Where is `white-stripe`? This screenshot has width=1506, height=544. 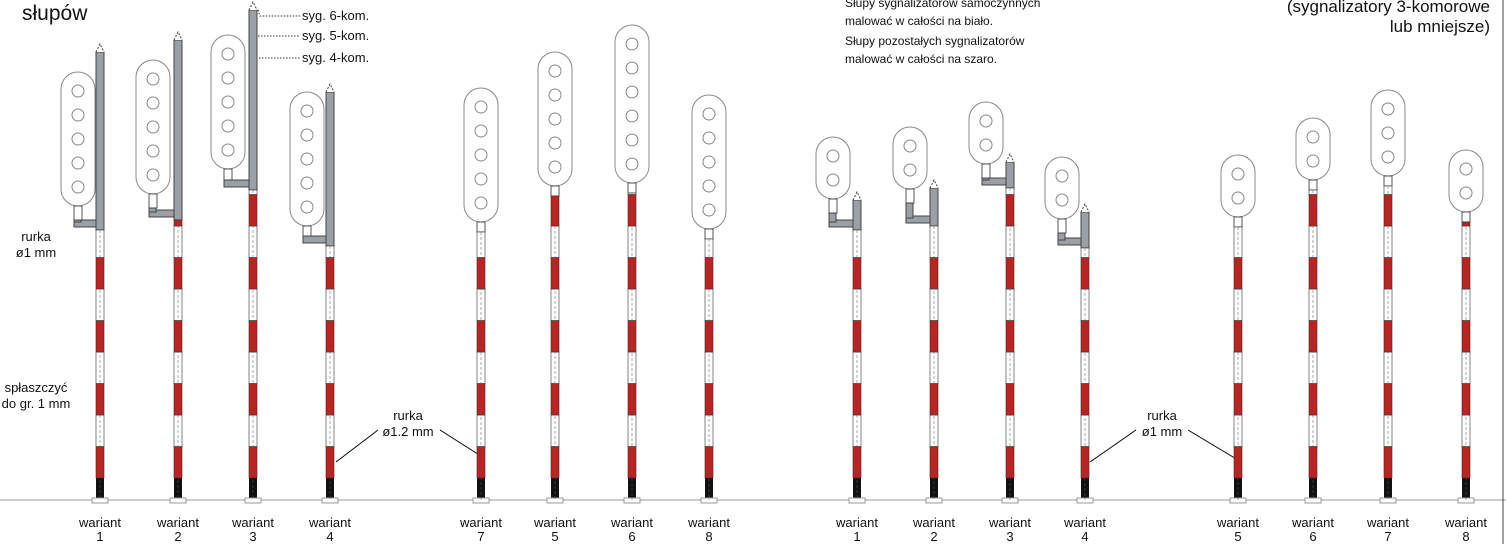 white-stripe is located at coordinates (857, 243).